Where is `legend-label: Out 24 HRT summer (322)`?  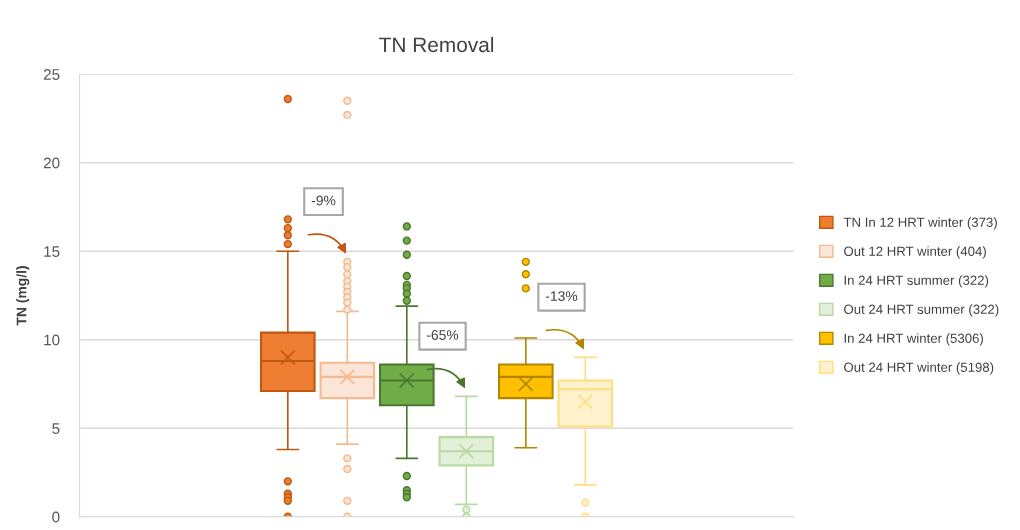 legend-label: Out 24 HRT summer (322) is located at coordinates (921, 310).